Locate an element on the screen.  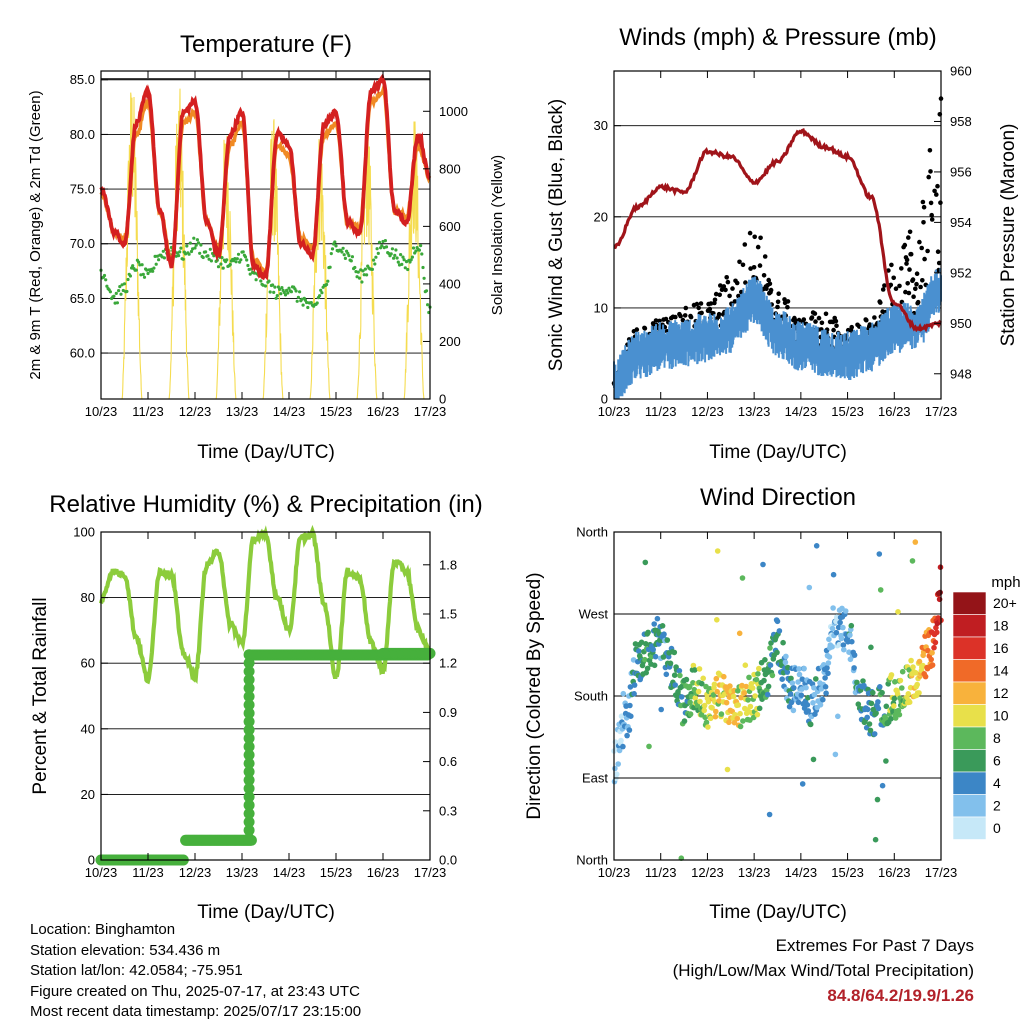
x-tick-label: 11/23 is located at coordinates (148, 411).